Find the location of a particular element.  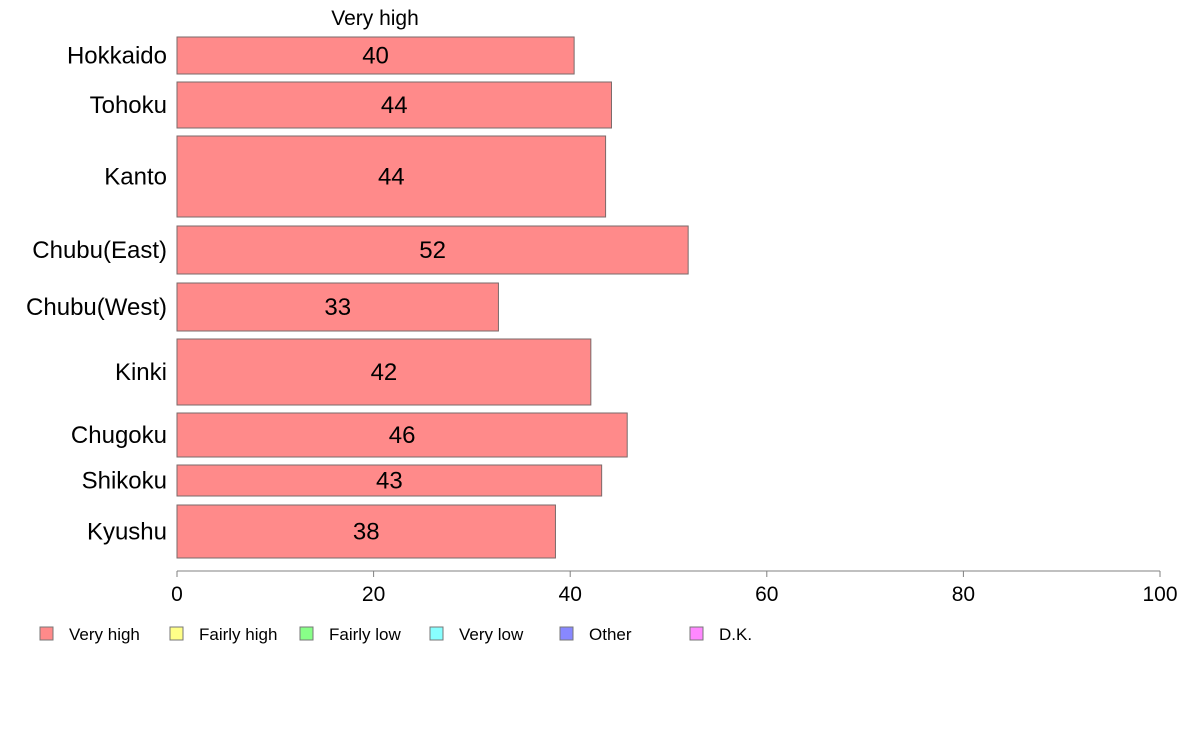

bar-very-high-chubu-east is located at coordinates (432, 250).